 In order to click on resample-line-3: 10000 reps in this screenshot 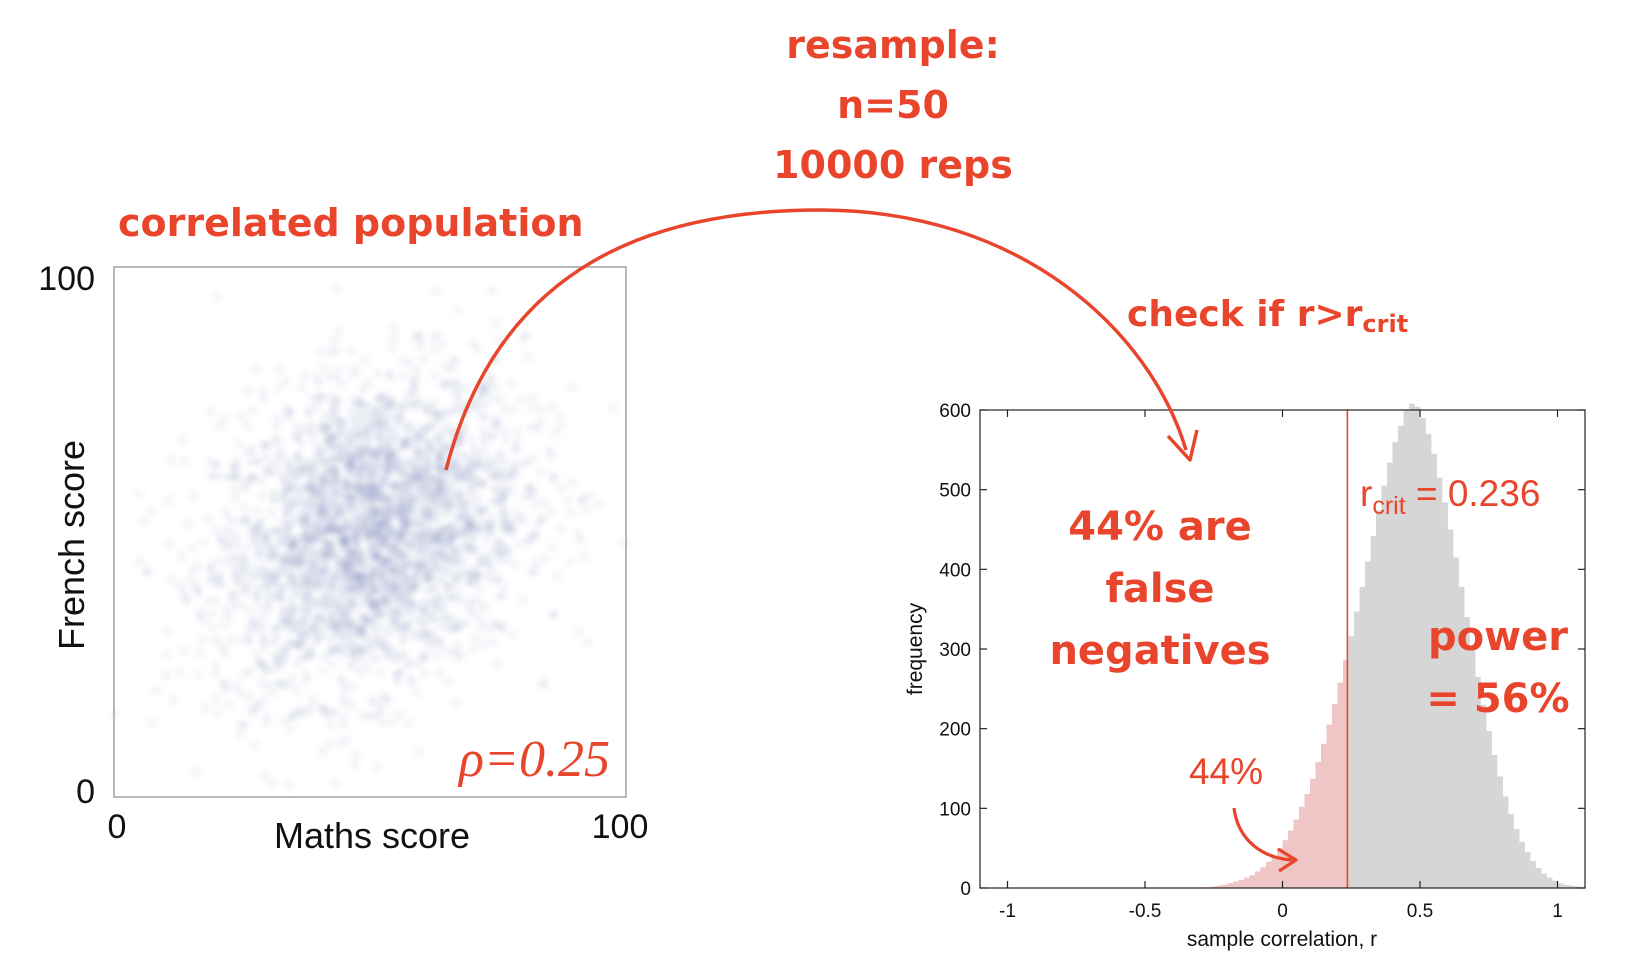, I will do `click(893, 165)`.